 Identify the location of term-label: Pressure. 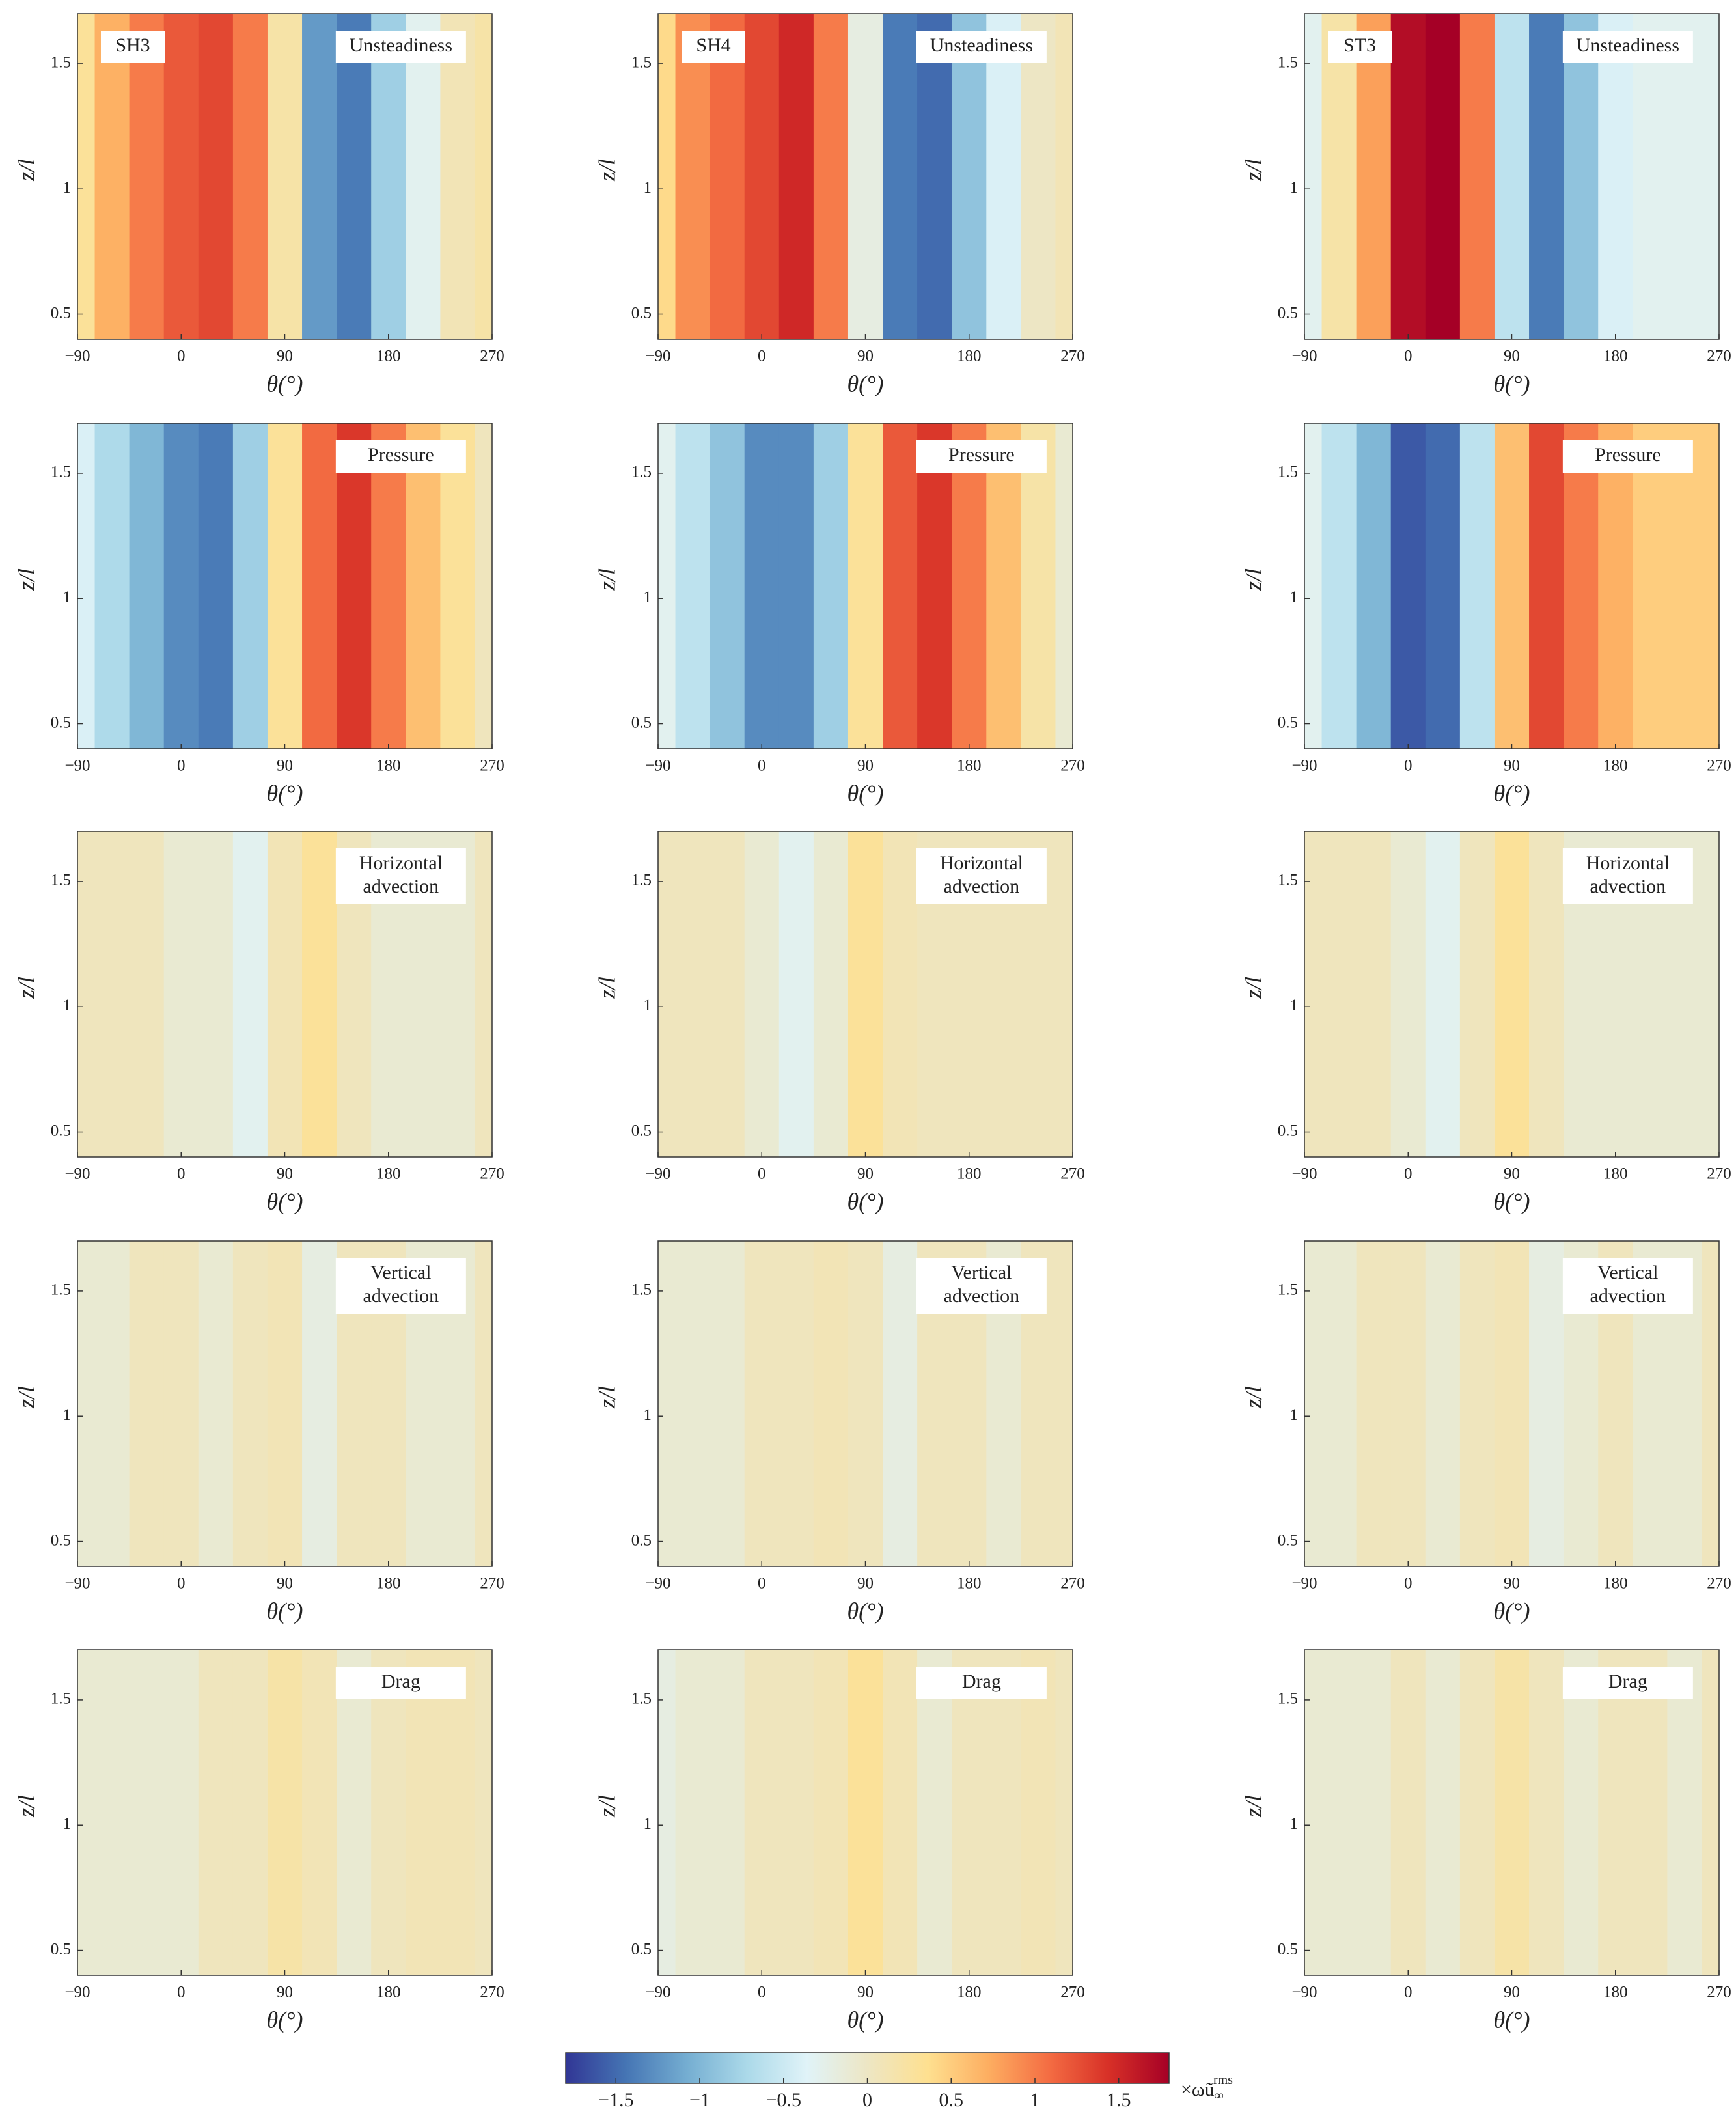
(1628, 455).